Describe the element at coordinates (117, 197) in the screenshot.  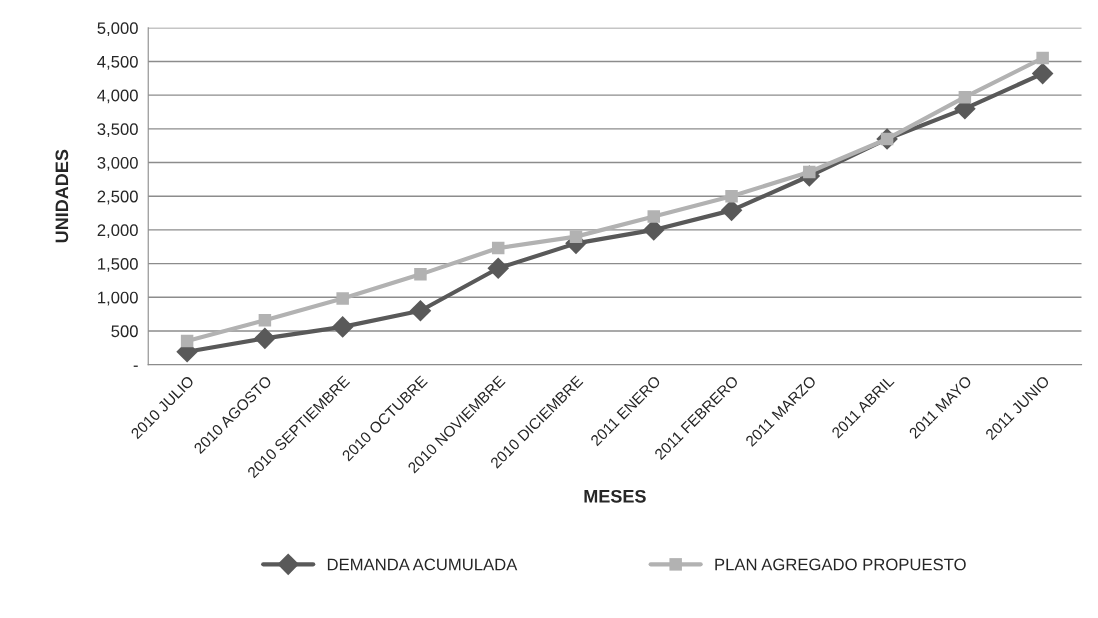
I see `y-tick-label: 2,500` at that location.